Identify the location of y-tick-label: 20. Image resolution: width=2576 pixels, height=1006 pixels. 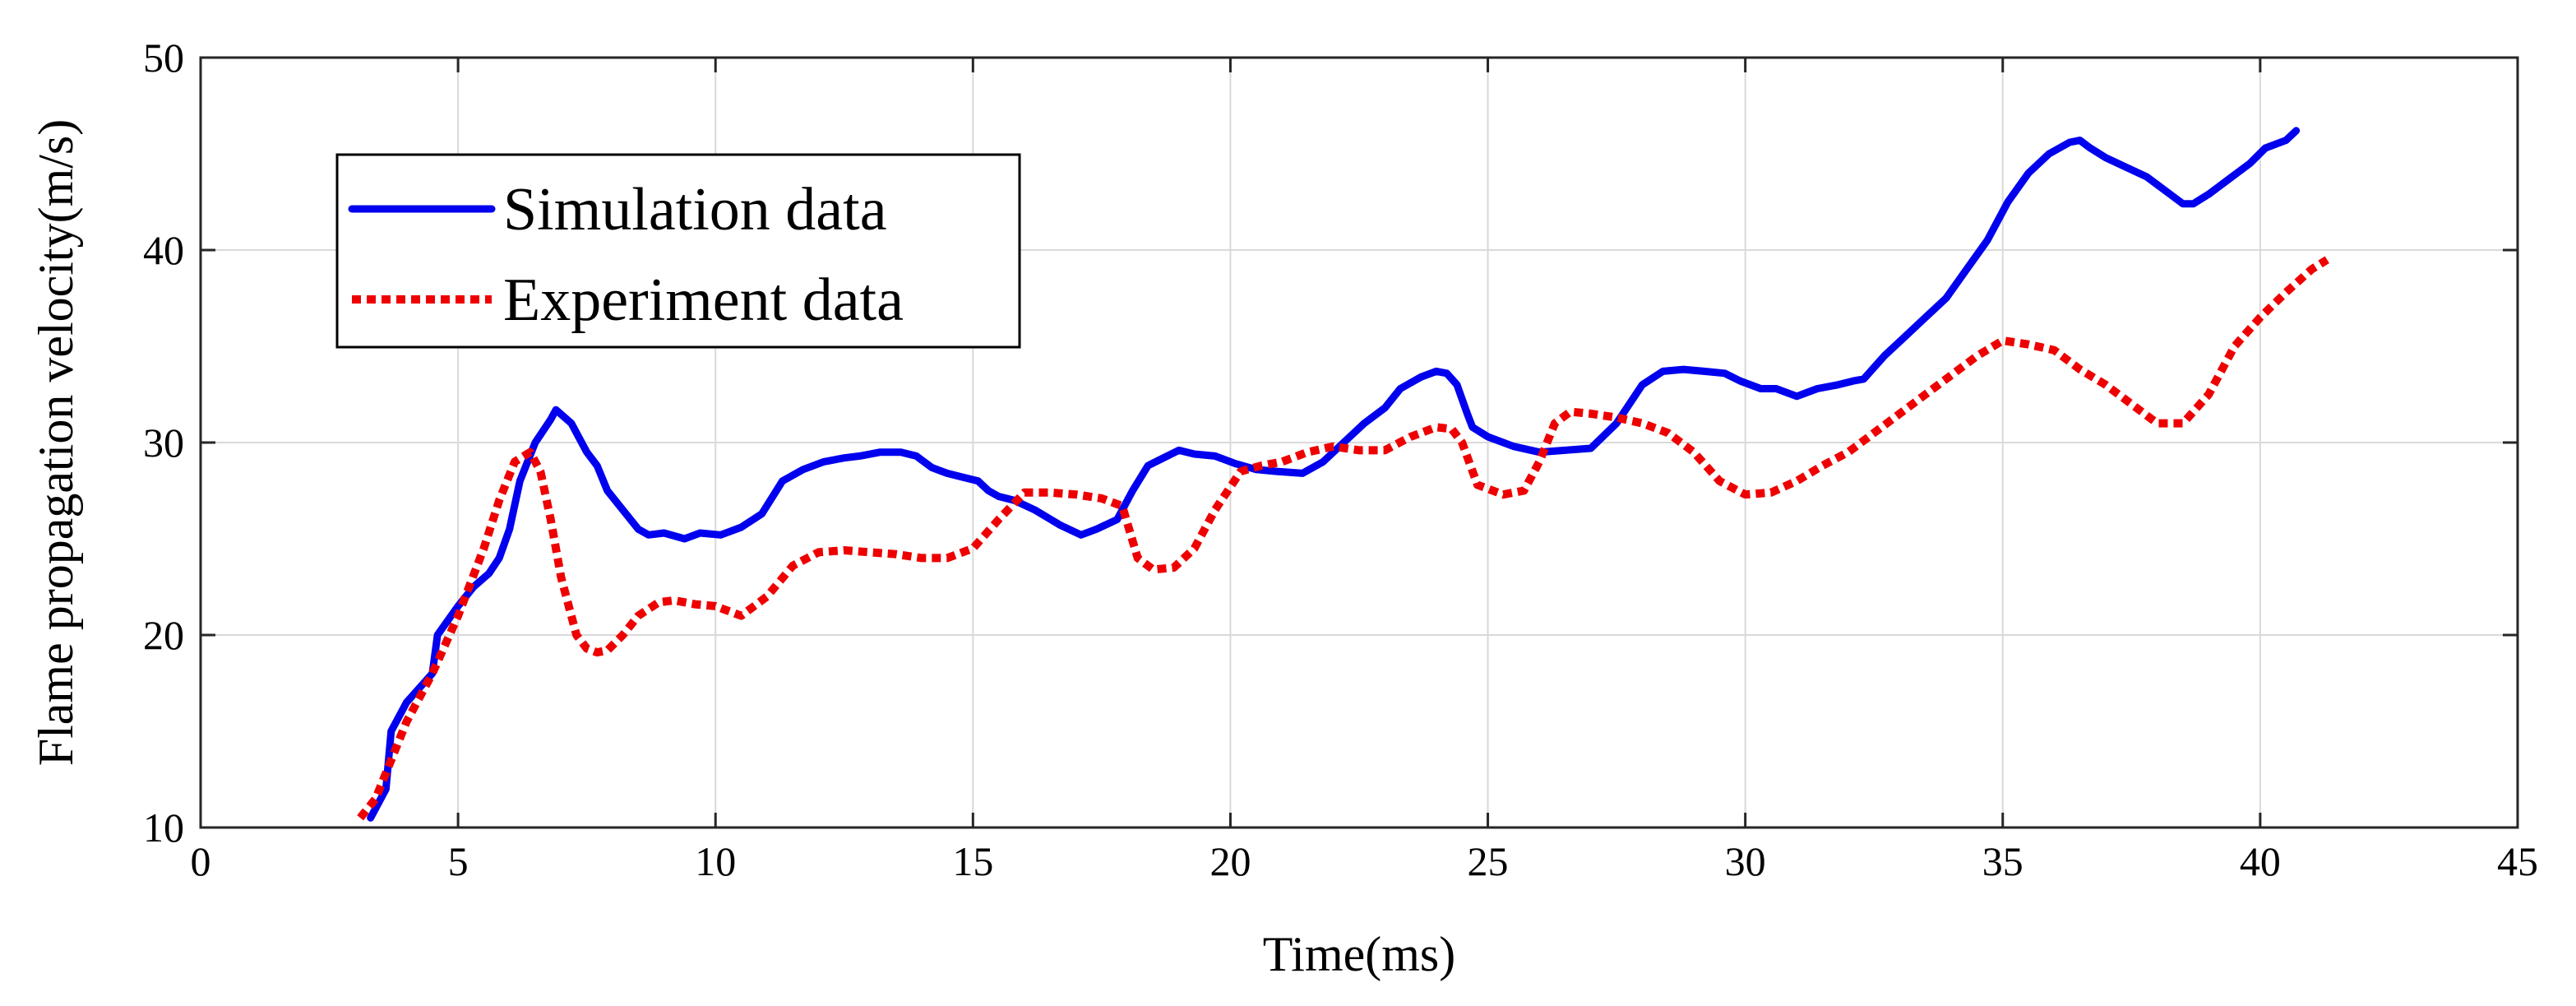
(163, 635).